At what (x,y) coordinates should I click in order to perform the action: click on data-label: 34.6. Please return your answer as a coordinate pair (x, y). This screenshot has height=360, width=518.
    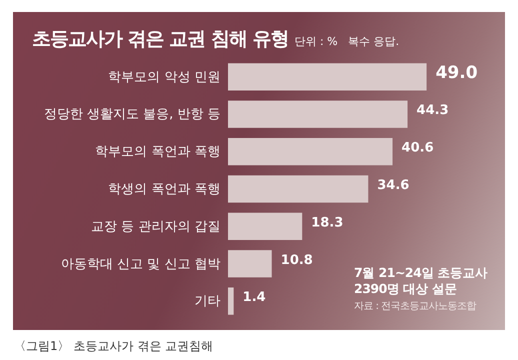
    Looking at the image, I should click on (393, 185).